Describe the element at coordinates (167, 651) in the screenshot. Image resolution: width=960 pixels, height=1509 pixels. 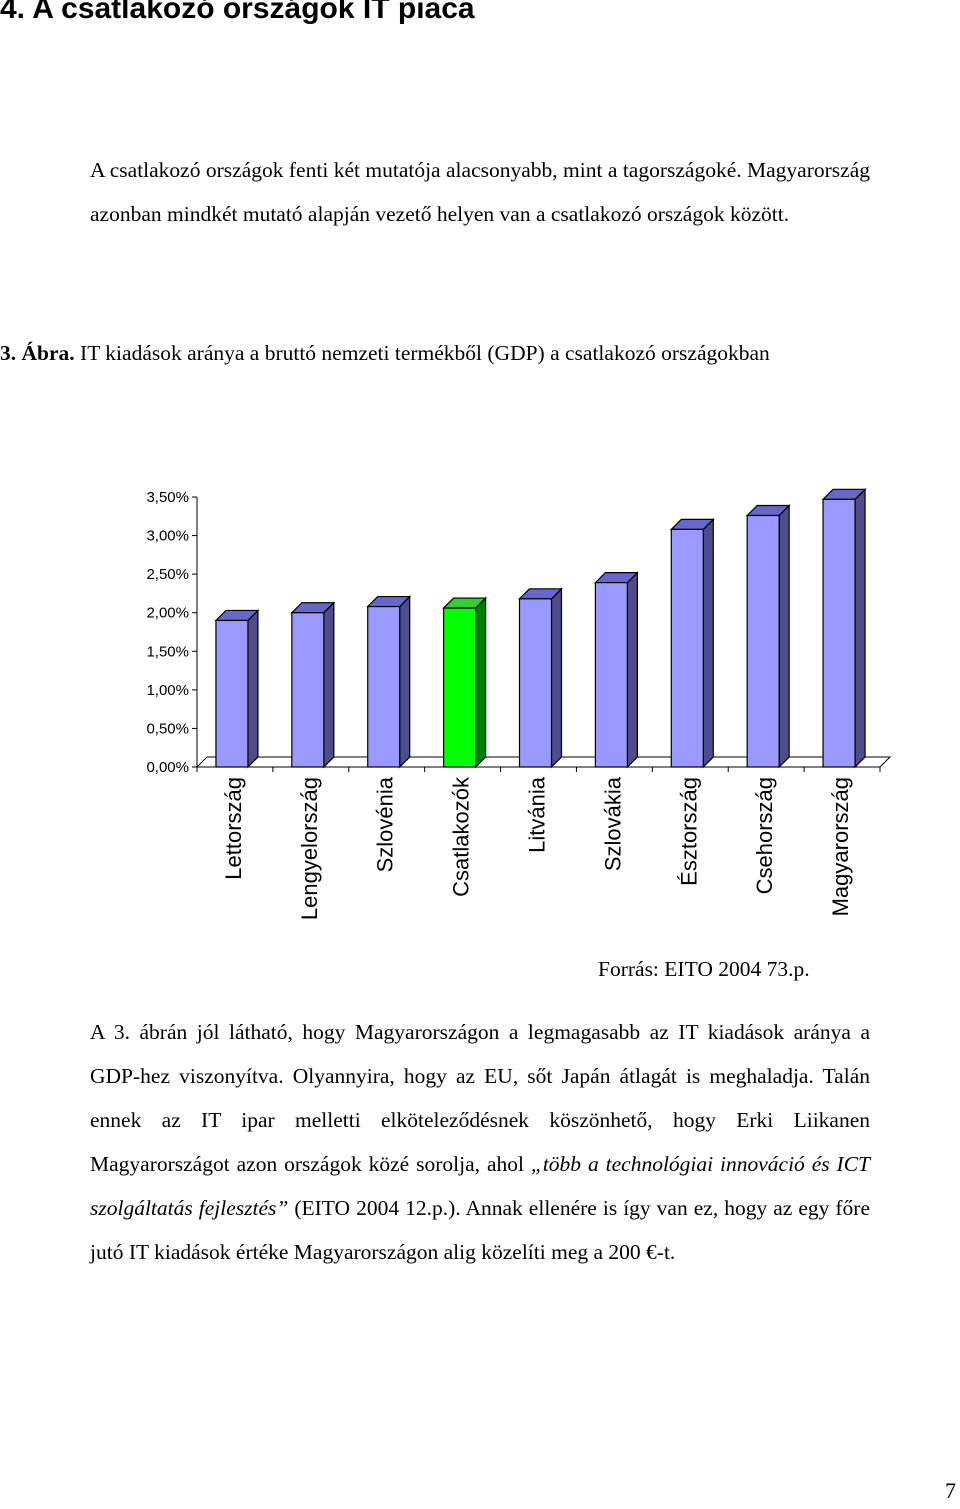
I see `y-tick-label: 1,50%` at that location.